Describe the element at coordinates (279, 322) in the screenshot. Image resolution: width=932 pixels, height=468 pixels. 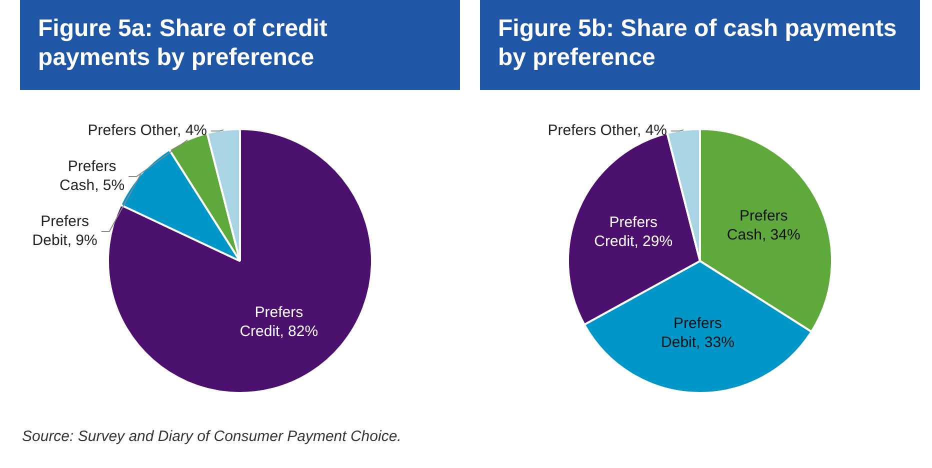
I see `slice-label: Prefers Credit, 82%` at that location.